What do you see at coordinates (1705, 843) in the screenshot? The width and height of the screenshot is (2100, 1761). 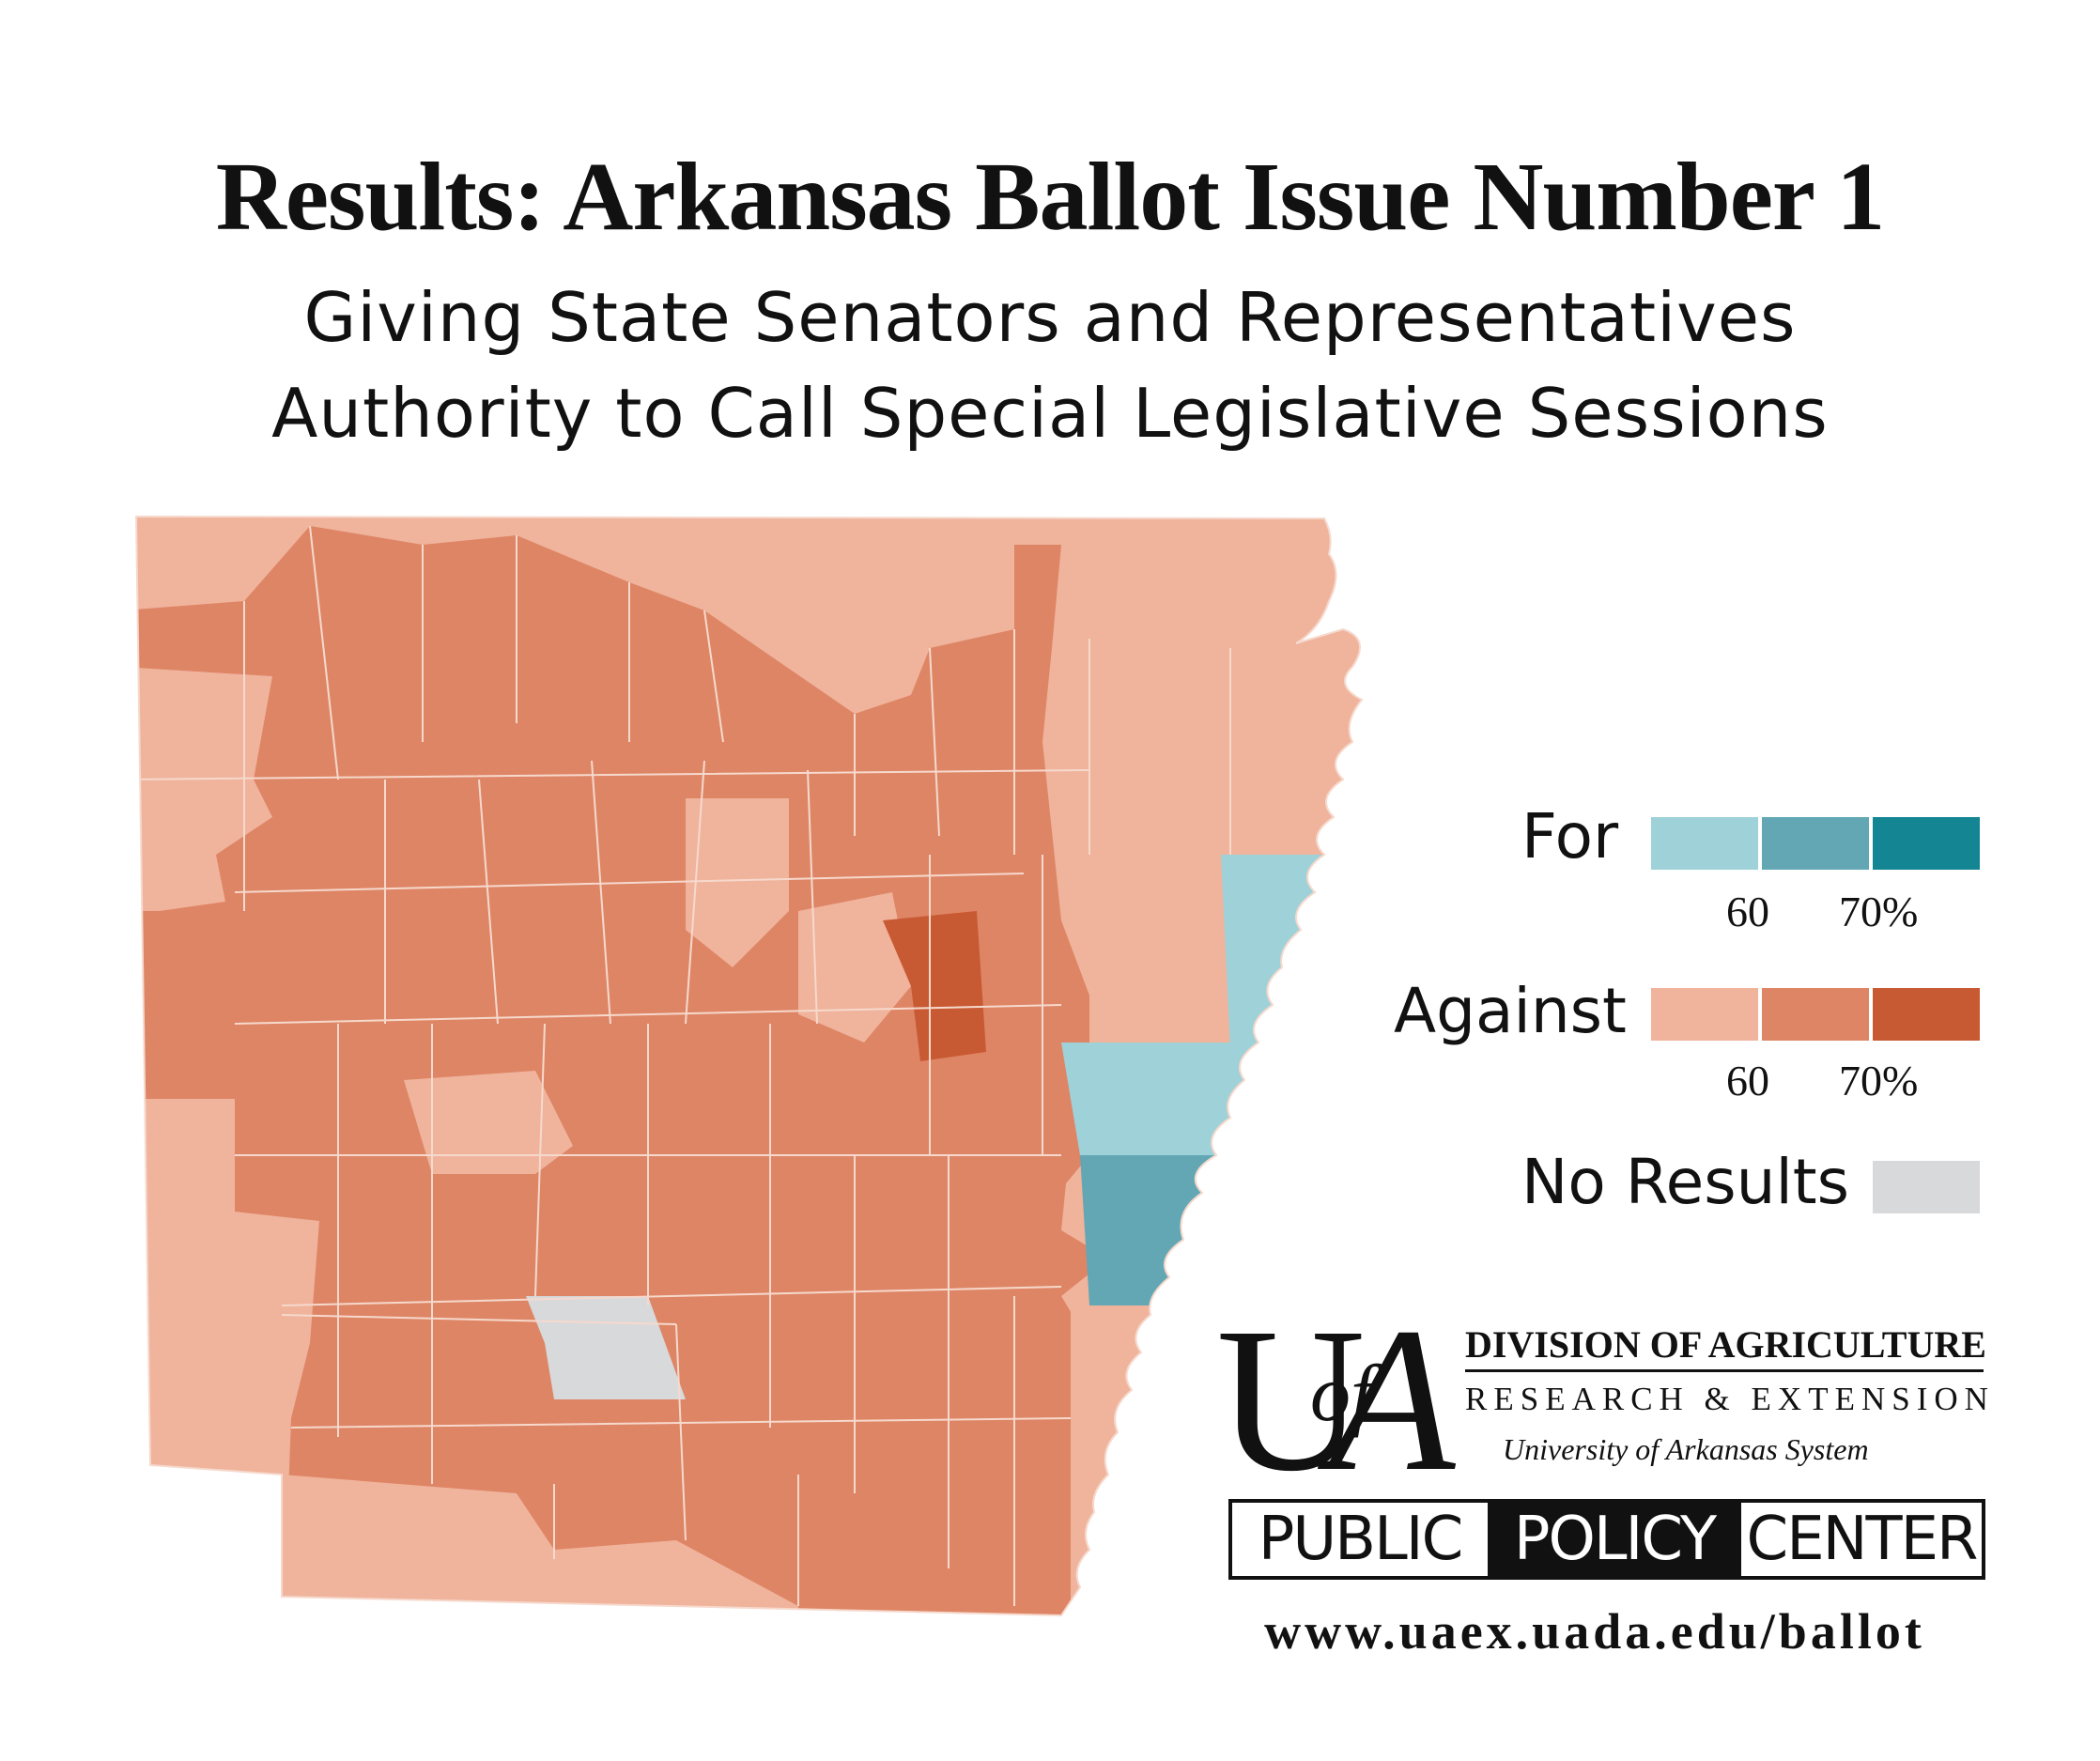 I see `legend-for-swatch-low` at bounding box center [1705, 843].